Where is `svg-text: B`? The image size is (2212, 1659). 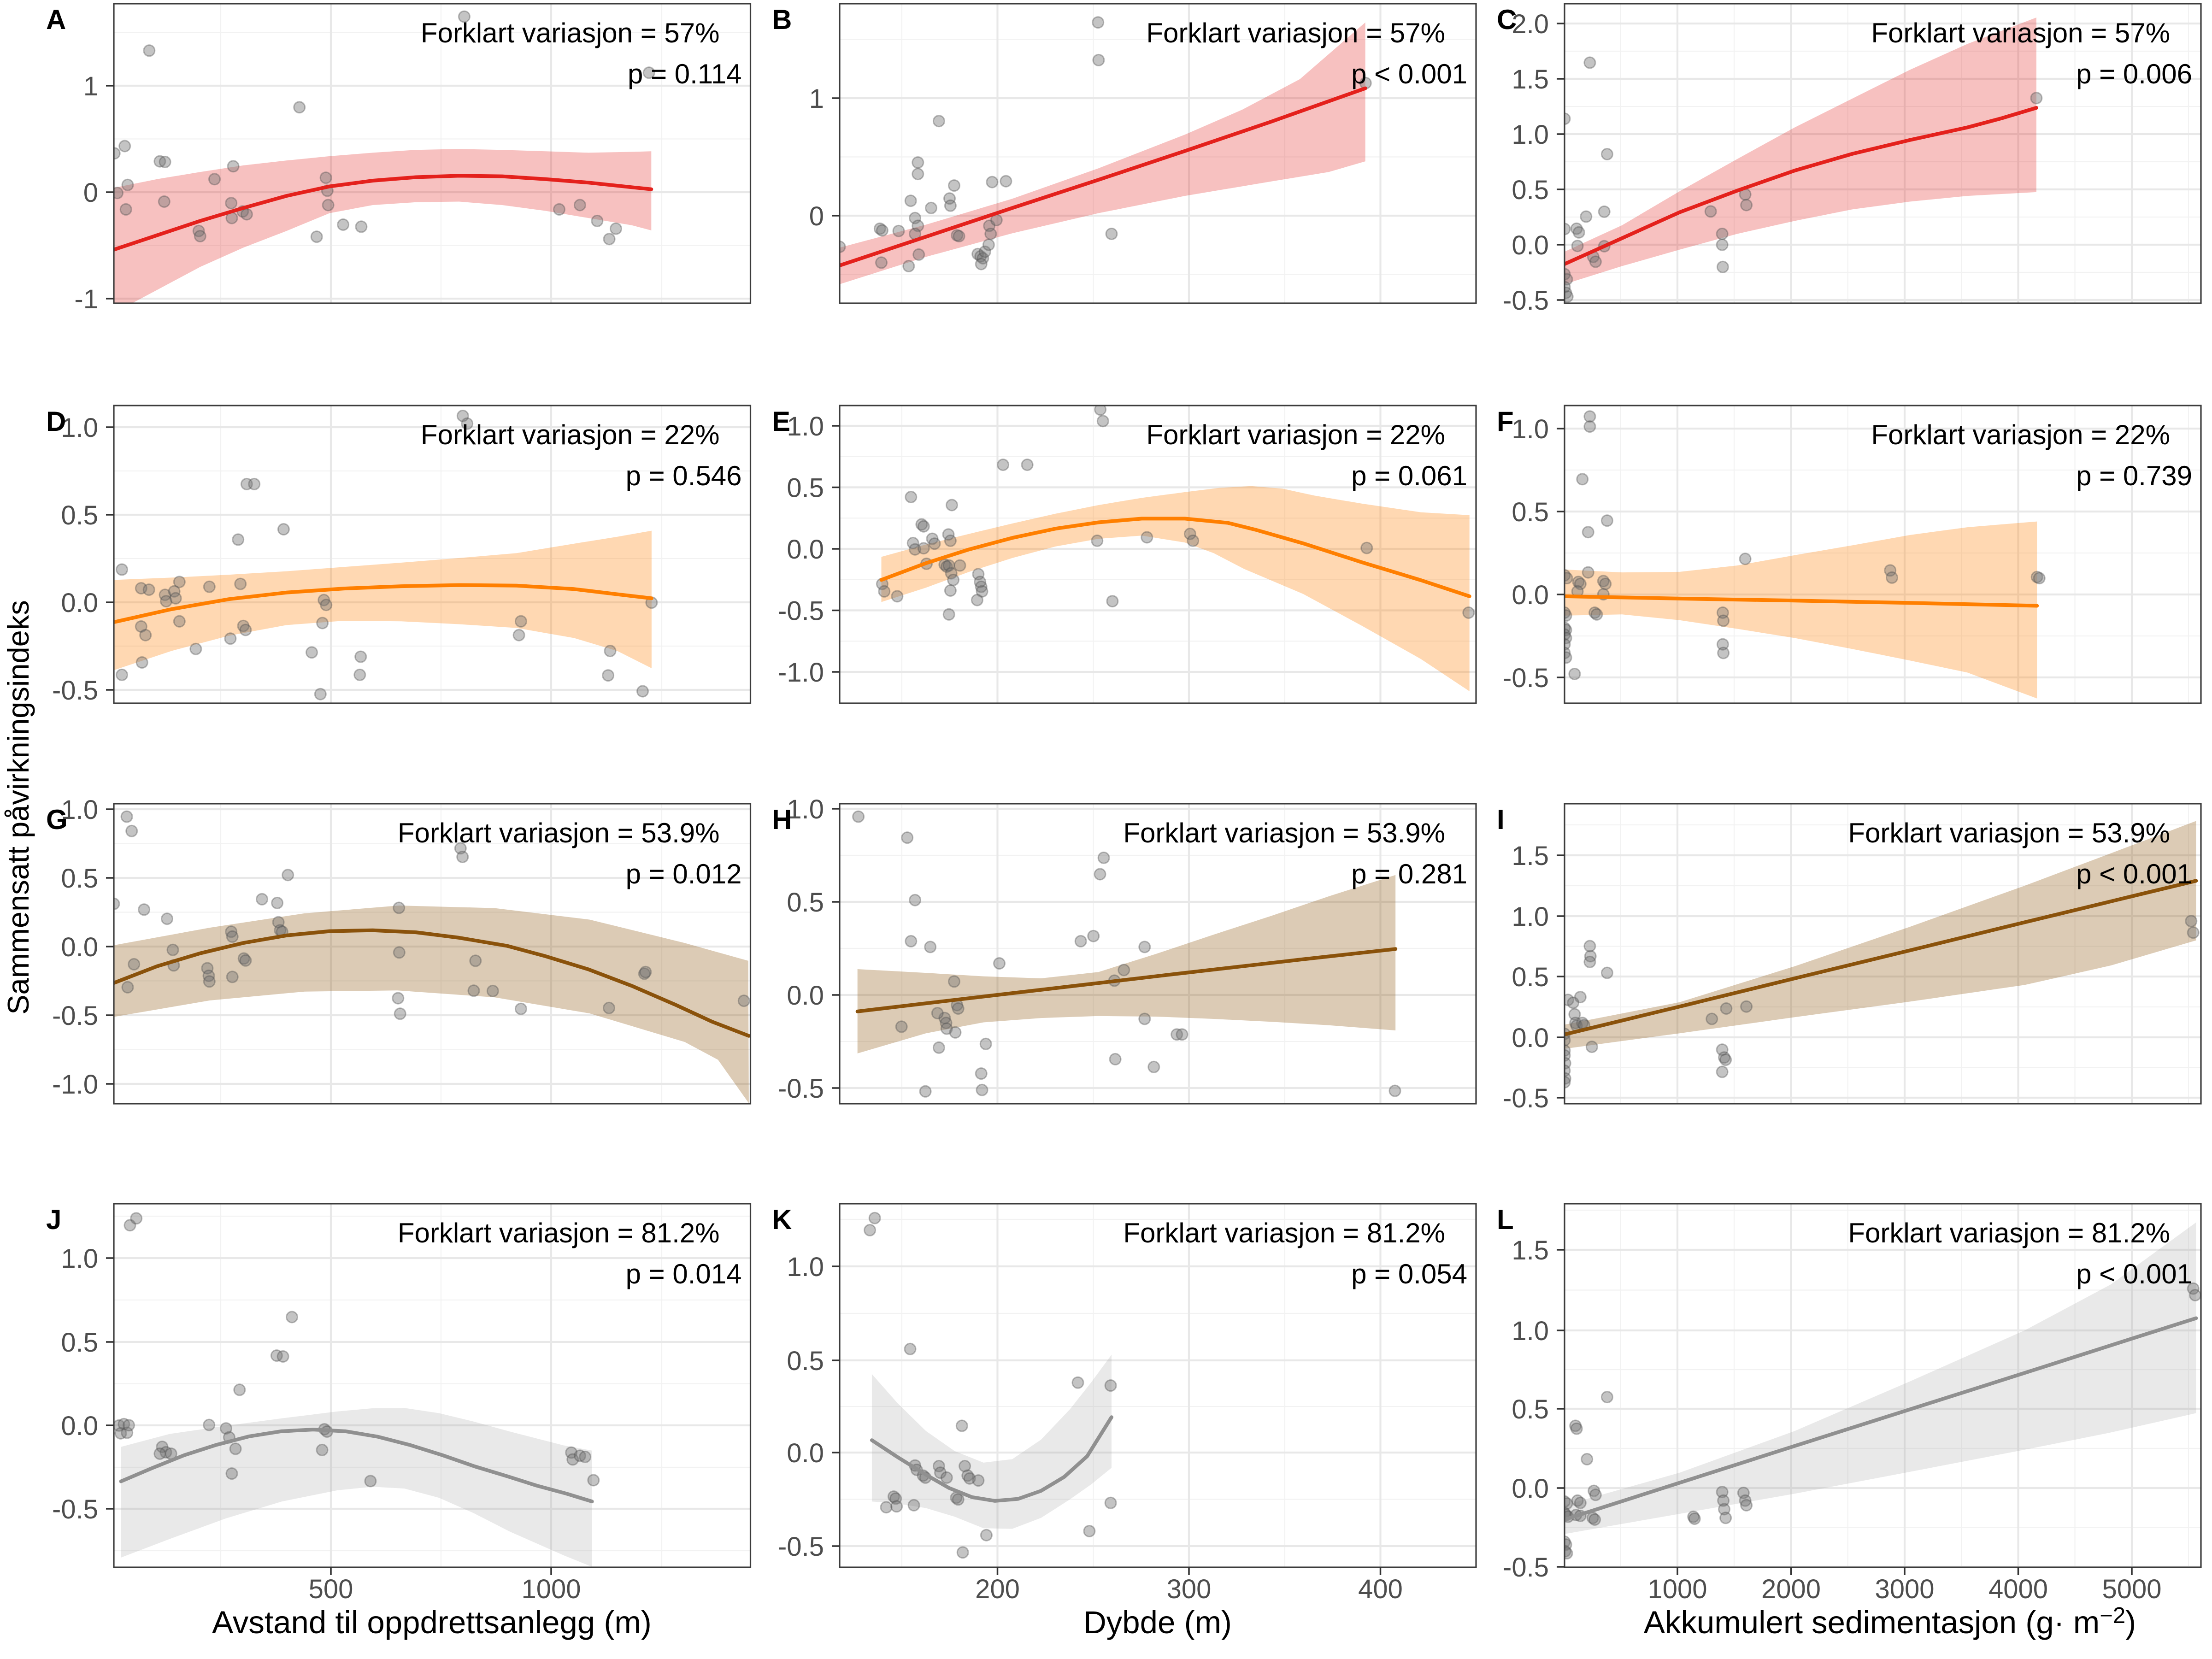
svg-text: B is located at coordinates (782, 19).